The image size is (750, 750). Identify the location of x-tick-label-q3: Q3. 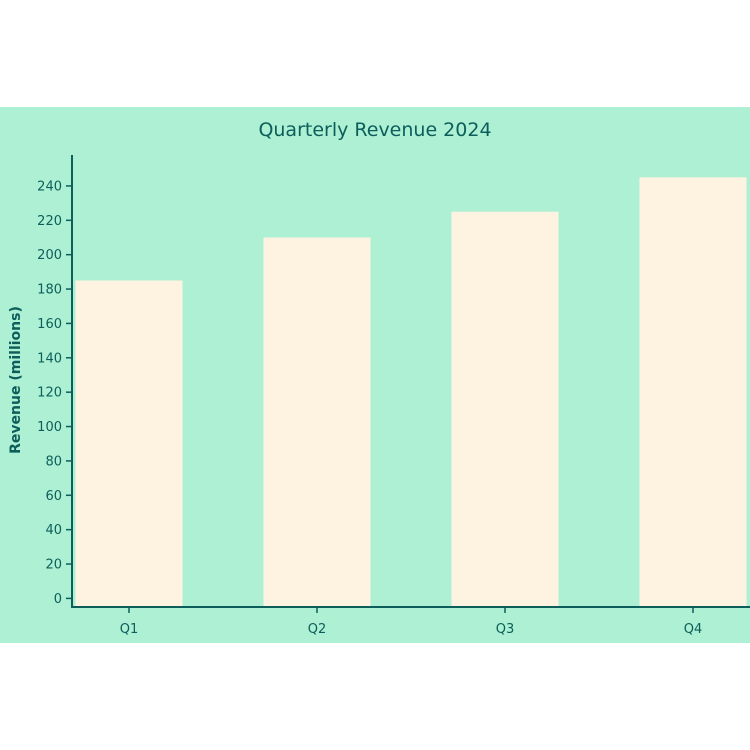
(505, 629).